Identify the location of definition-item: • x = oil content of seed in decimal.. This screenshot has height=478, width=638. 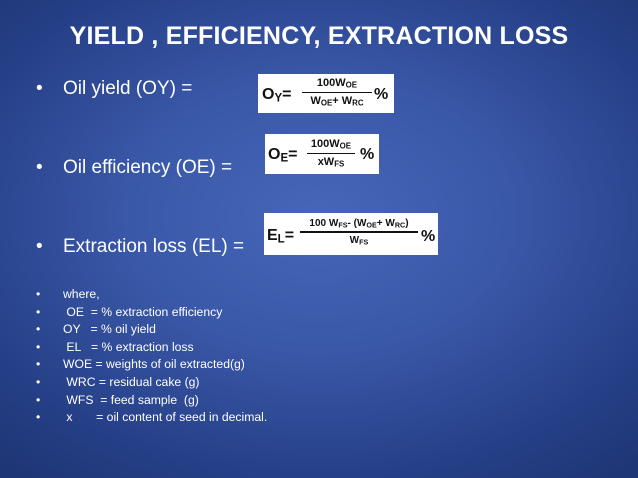
(152, 417).